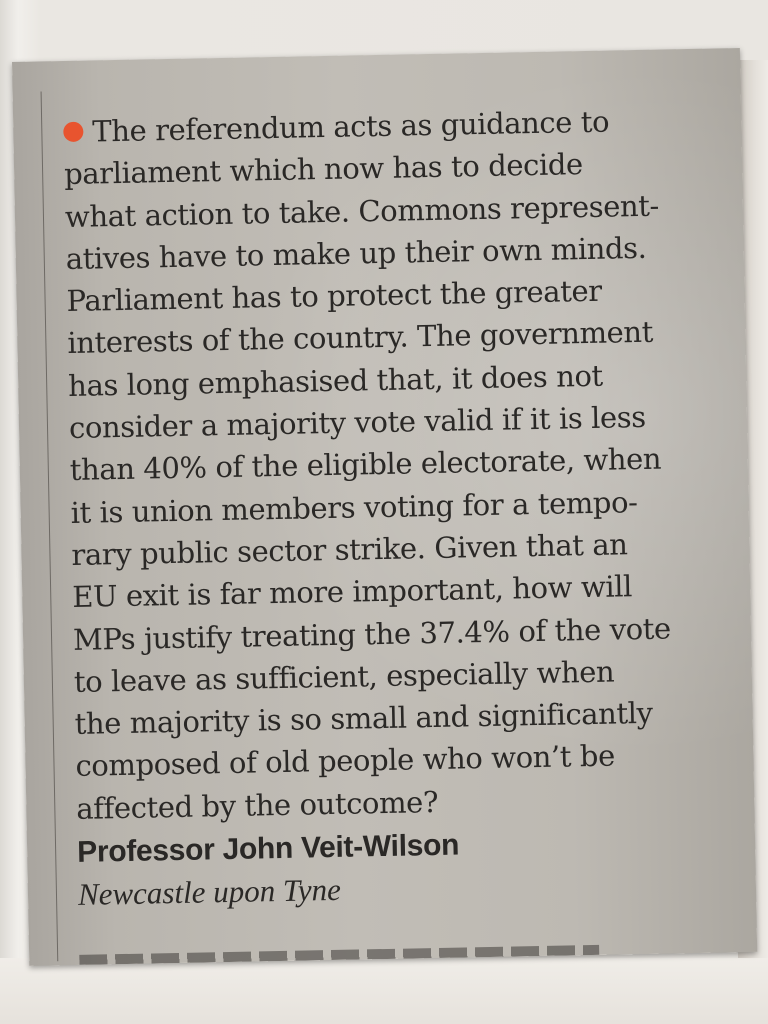 The height and width of the screenshot is (1024, 768). Describe the element at coordinates (351, 126) in the screenshot. I see `letter-line-1-text: The referendum acts as guidance to` at that location.